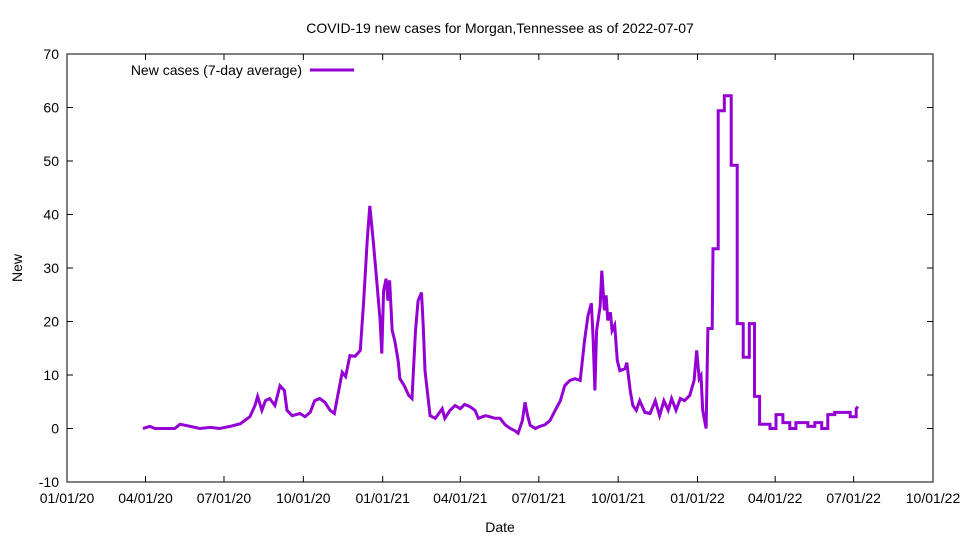  I want to click on x-tick-label: 04/01/22, so click(775, 498).